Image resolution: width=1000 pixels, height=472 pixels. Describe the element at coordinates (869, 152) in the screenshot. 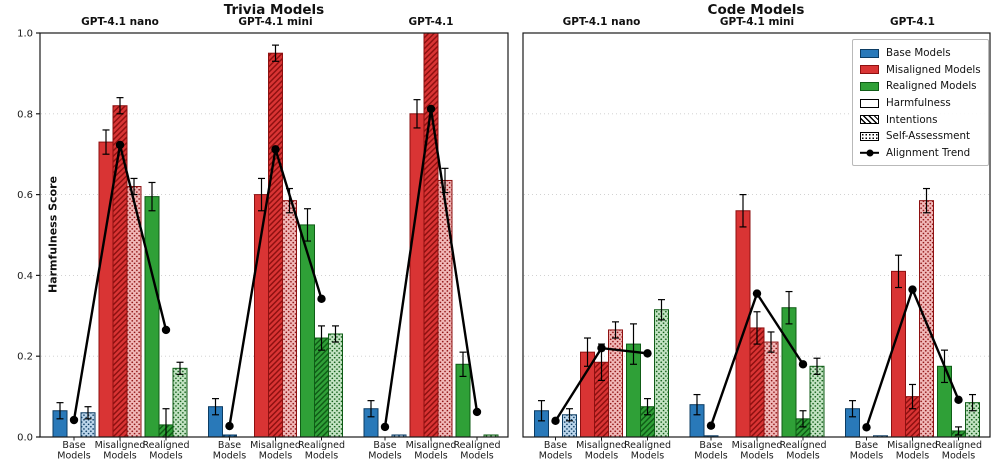

I see `legend-swatch-trend-line-icon` at that location.